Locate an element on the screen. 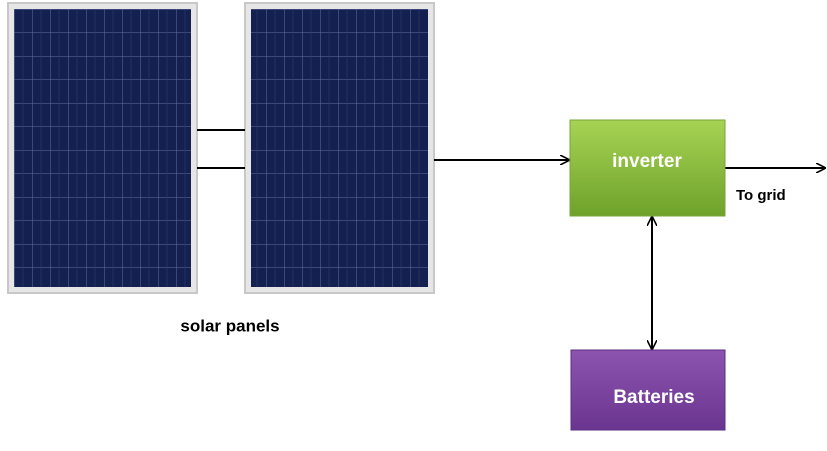 The image size is (827, 451). inverter-box is located at coordinates (647, 168).